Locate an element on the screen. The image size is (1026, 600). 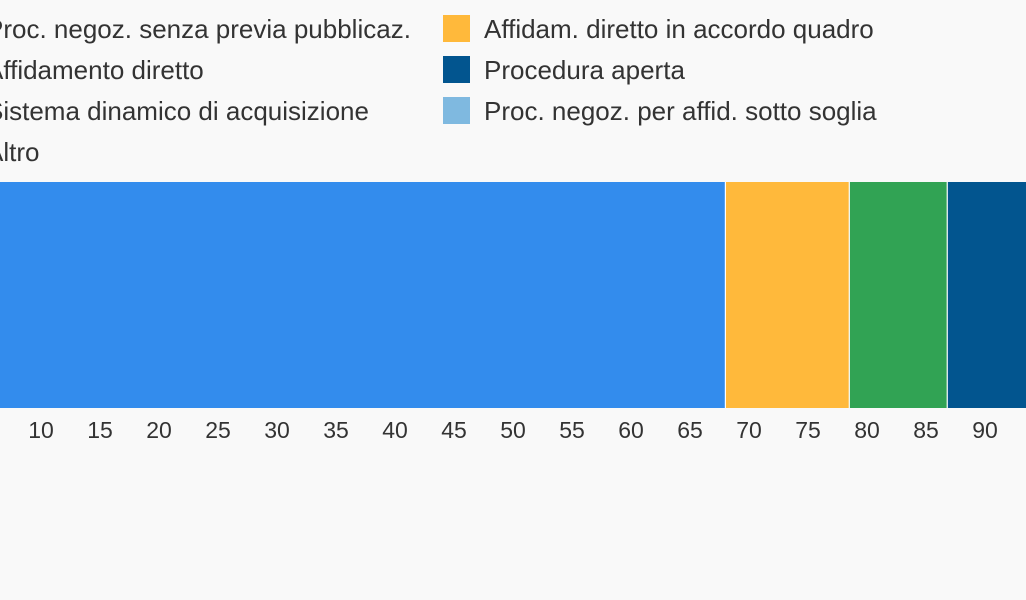
x-tick-label: 75 is located at coordinates (808, 430).